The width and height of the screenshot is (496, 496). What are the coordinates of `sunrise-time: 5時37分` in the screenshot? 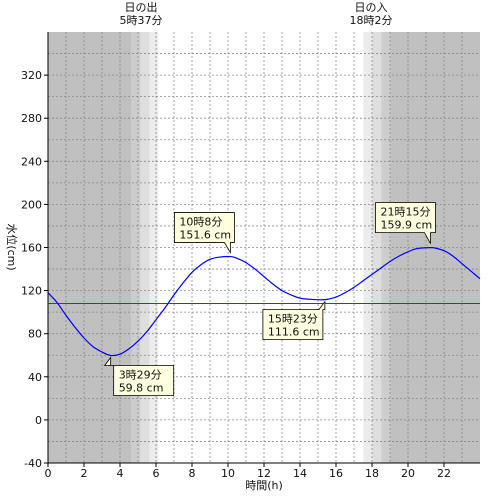 It's located at (141, 20).